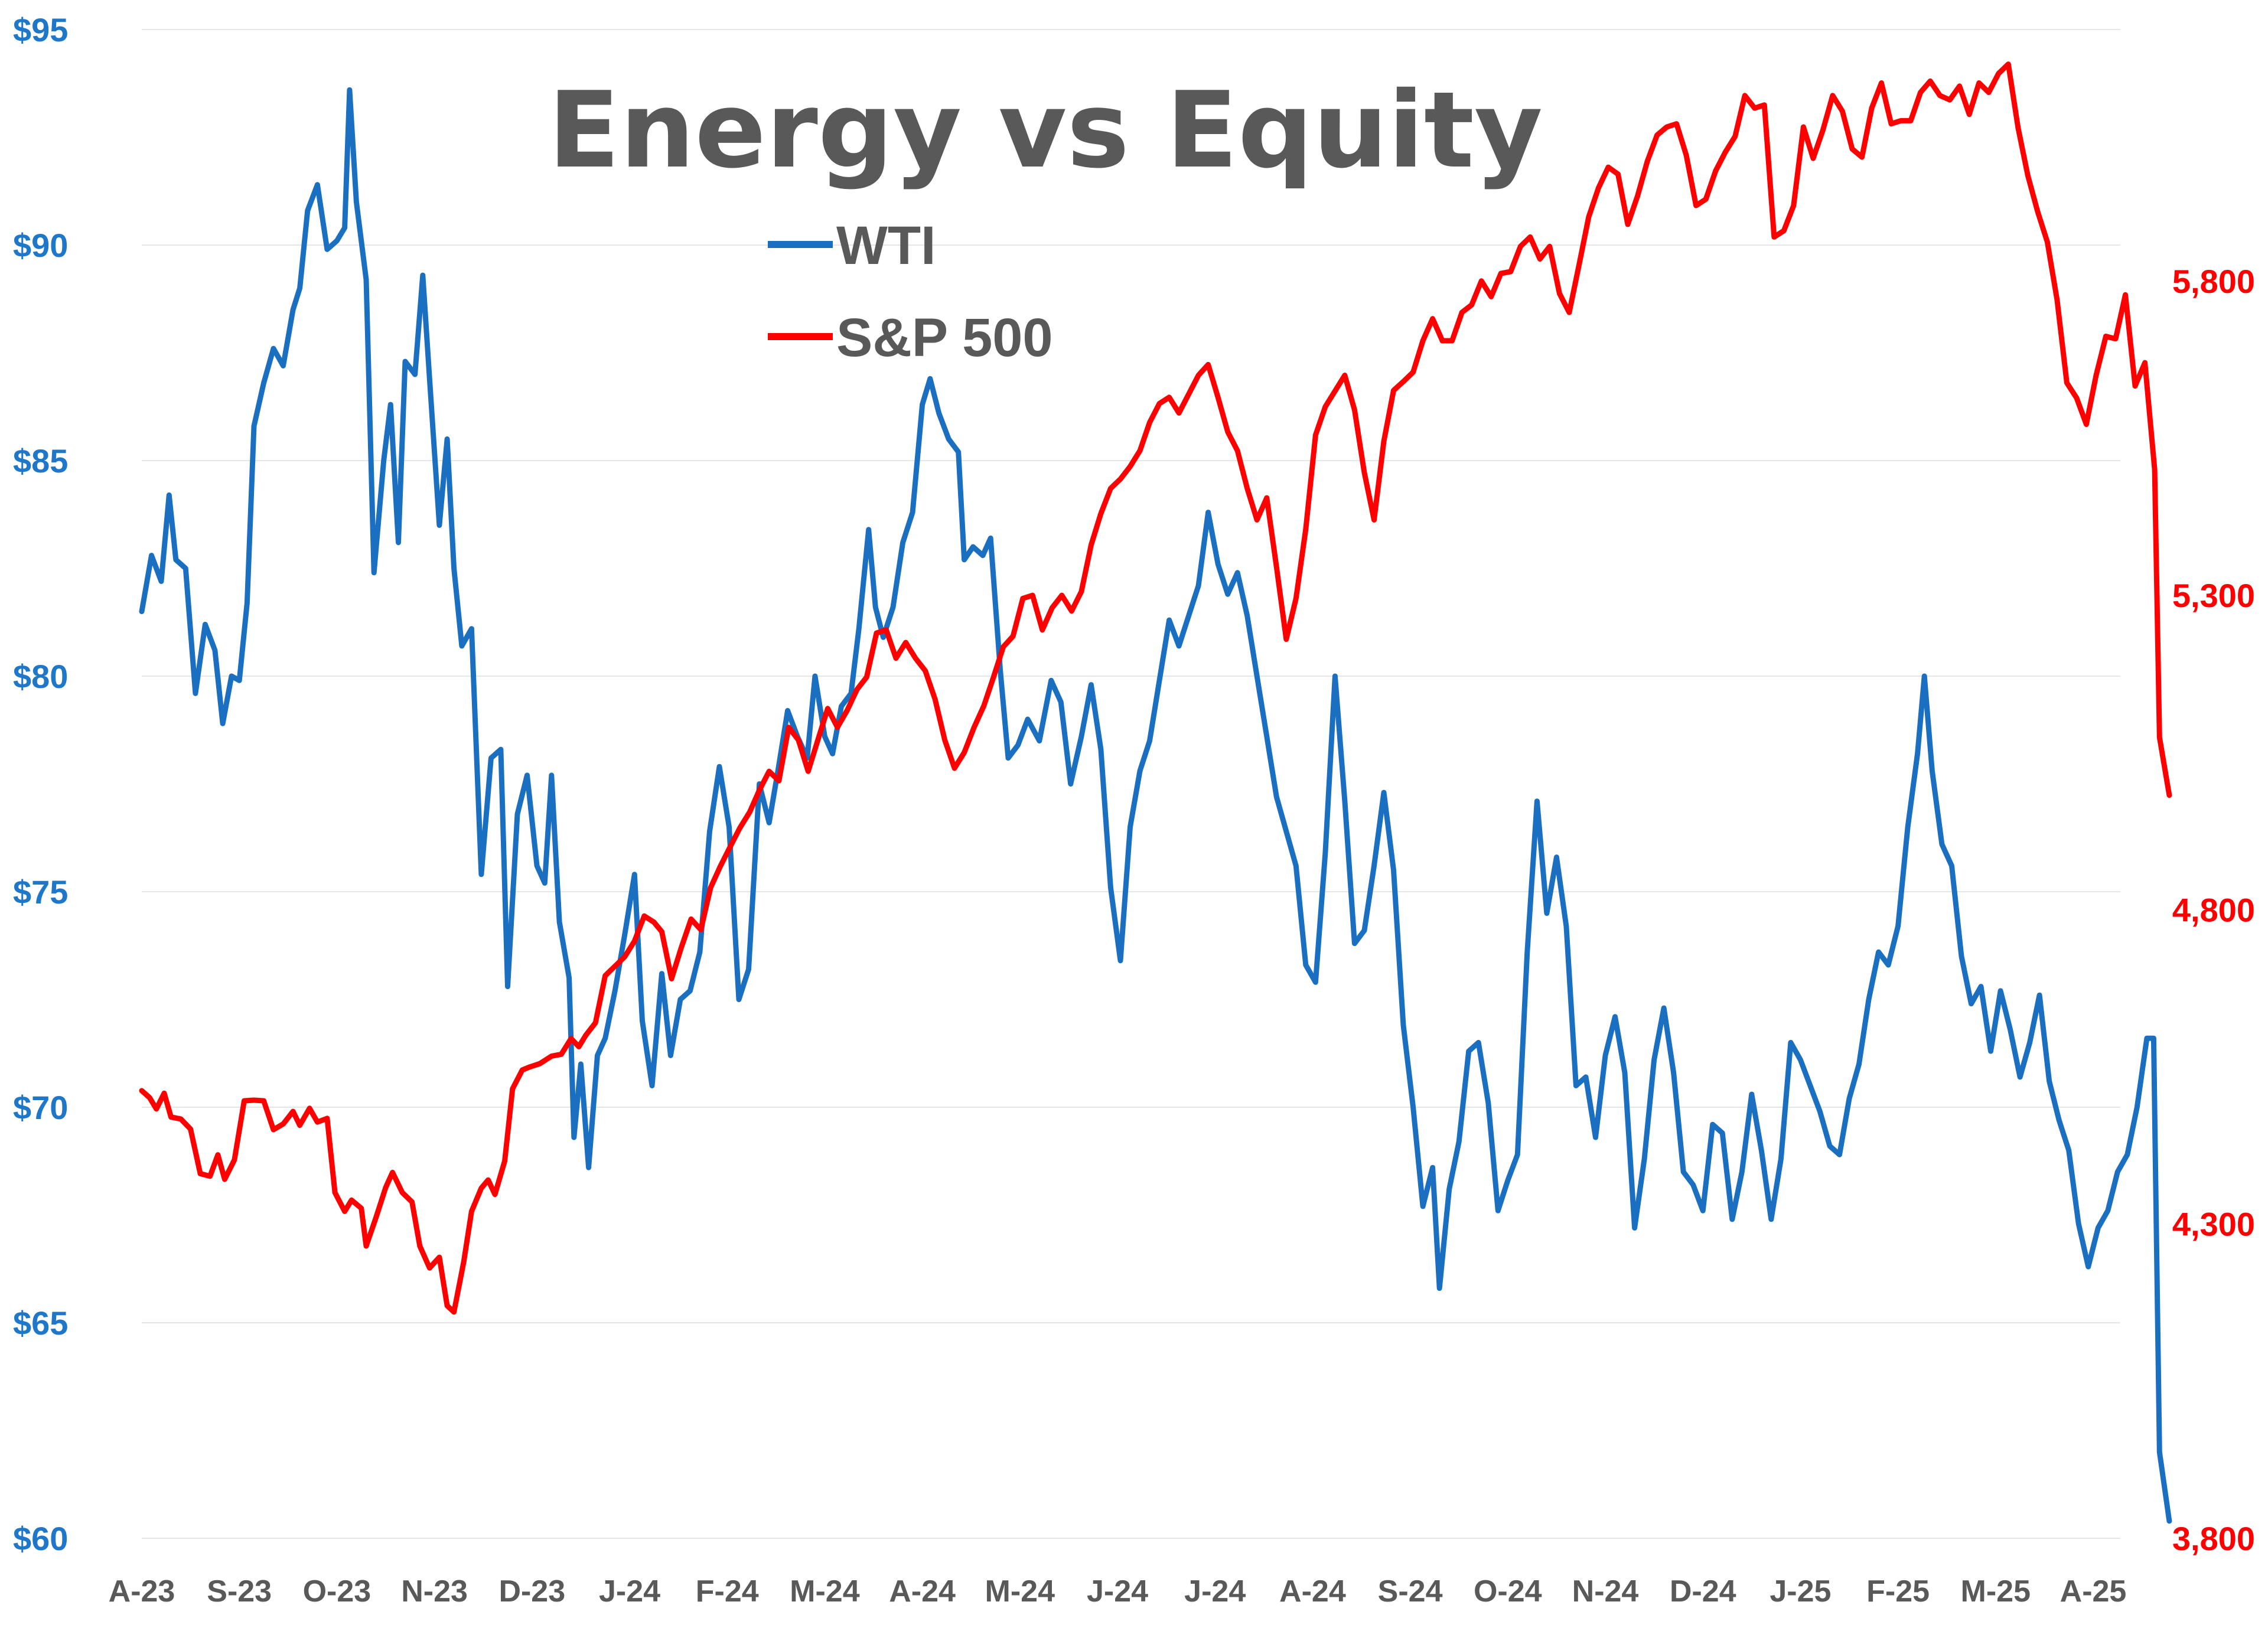  Describe the element at coordinates (40, 892) in the screenshot. I see `y-left-tick-label: $75` at that location.